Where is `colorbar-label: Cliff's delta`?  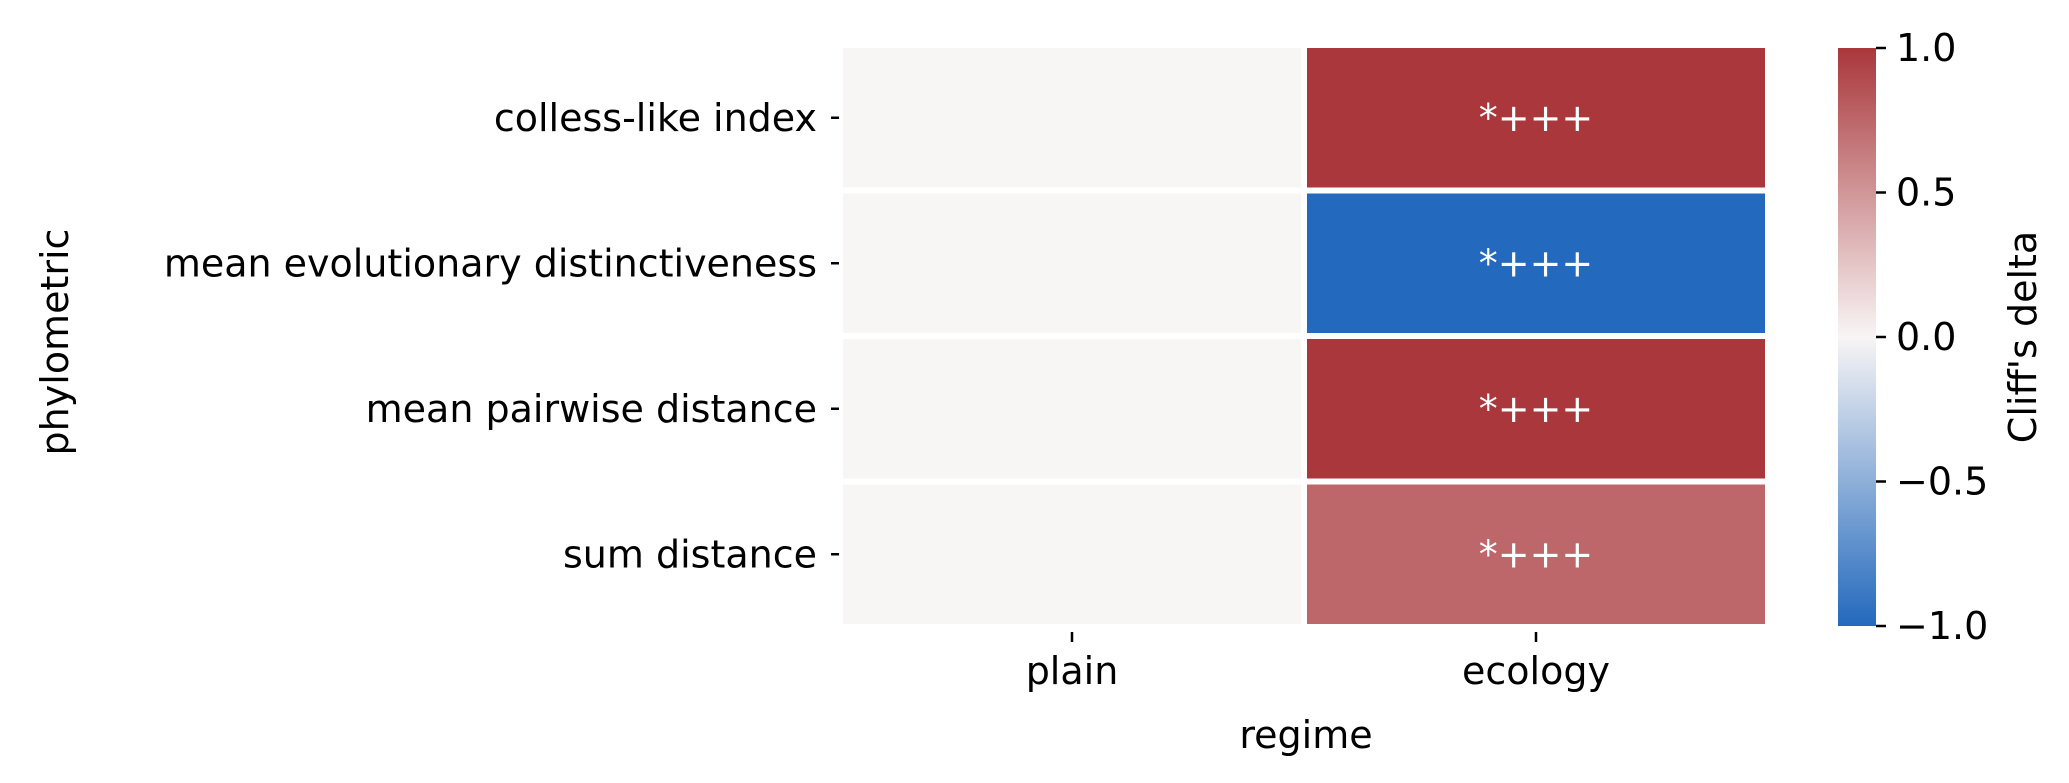
colorbar-label: Cliff's delta is located at coordinates (2023, 337).